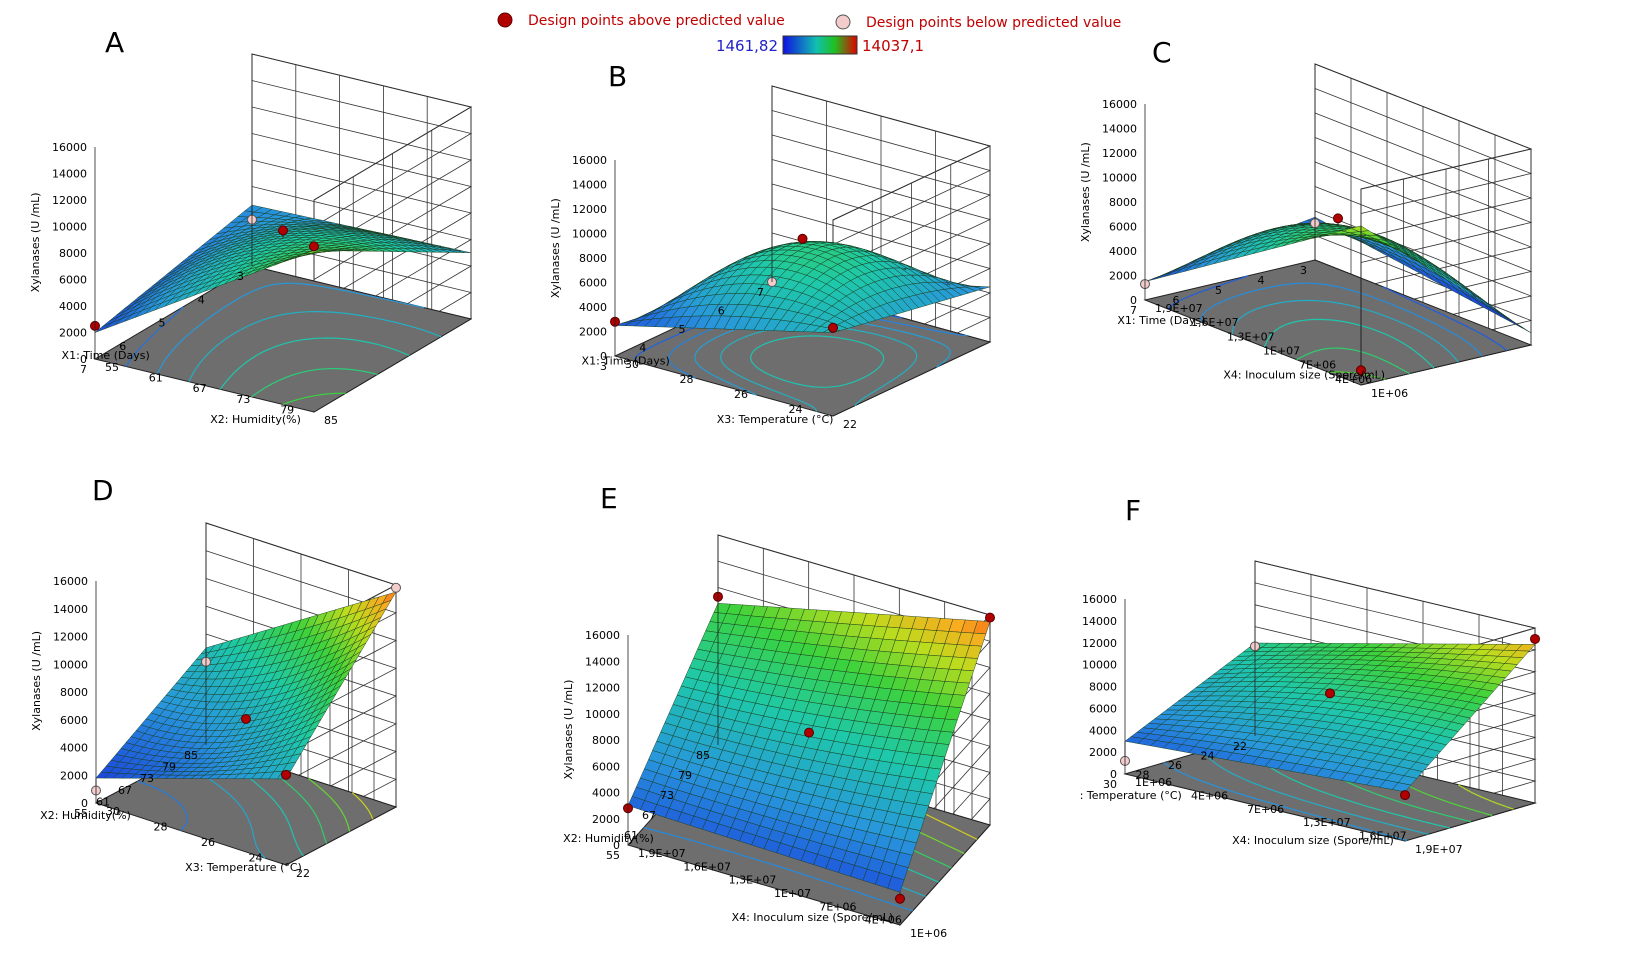 This screenshot has width=1642, height=963. I want to click on panel-label: F, so click(1133, 510).